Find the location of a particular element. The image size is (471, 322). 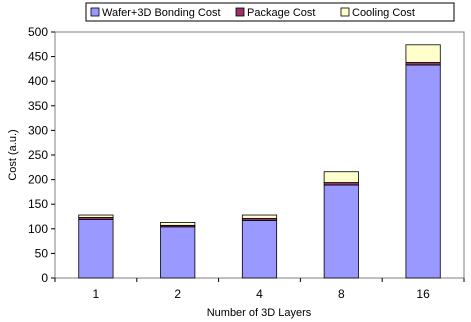

y-tick-label: 50 is located at coordinates (42, 253).